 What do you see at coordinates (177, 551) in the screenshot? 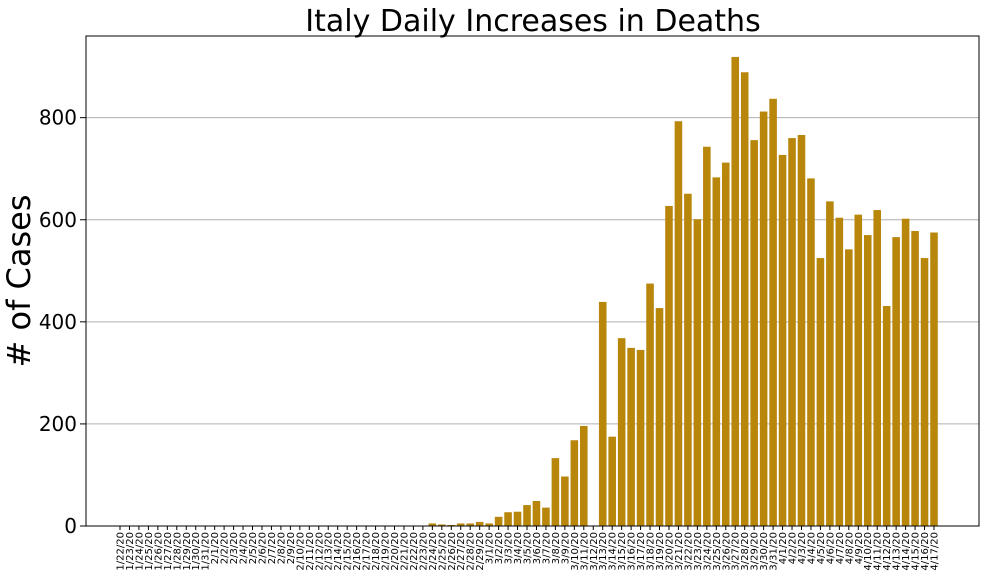
I see `x-tick-label: 1/28/20` at bounding box center [177, 551].